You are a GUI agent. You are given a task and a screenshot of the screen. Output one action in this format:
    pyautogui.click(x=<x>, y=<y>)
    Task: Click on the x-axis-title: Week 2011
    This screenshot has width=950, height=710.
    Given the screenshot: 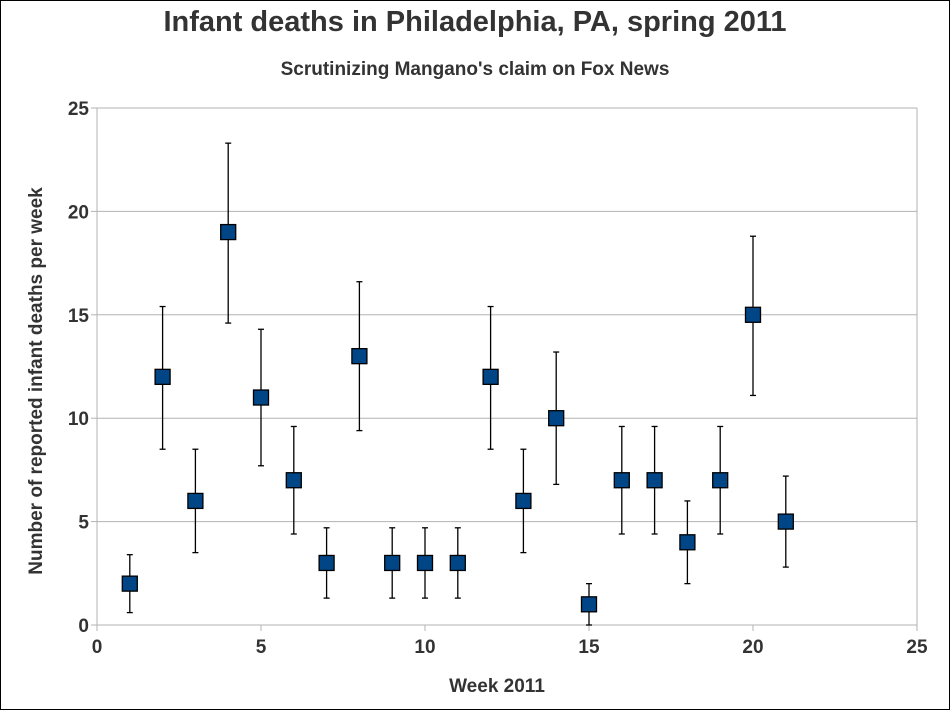 What is the action you would take?
    pyautogui.click(x=497, y=686)
    